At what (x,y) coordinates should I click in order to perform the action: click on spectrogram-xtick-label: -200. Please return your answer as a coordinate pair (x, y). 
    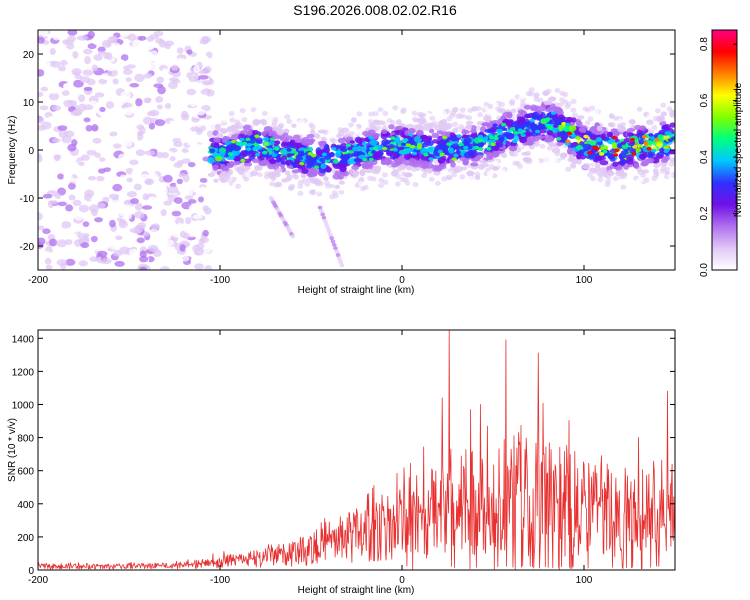
    Looking at the image, I should click on (38, 280).